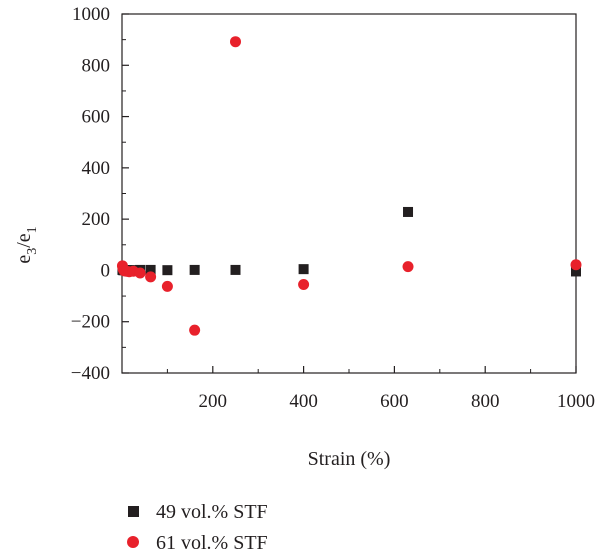  What do you see at coordinates (90, 322) in the screenshot?
I see `y-tick-label: −200` at bounding box center [90, 322].